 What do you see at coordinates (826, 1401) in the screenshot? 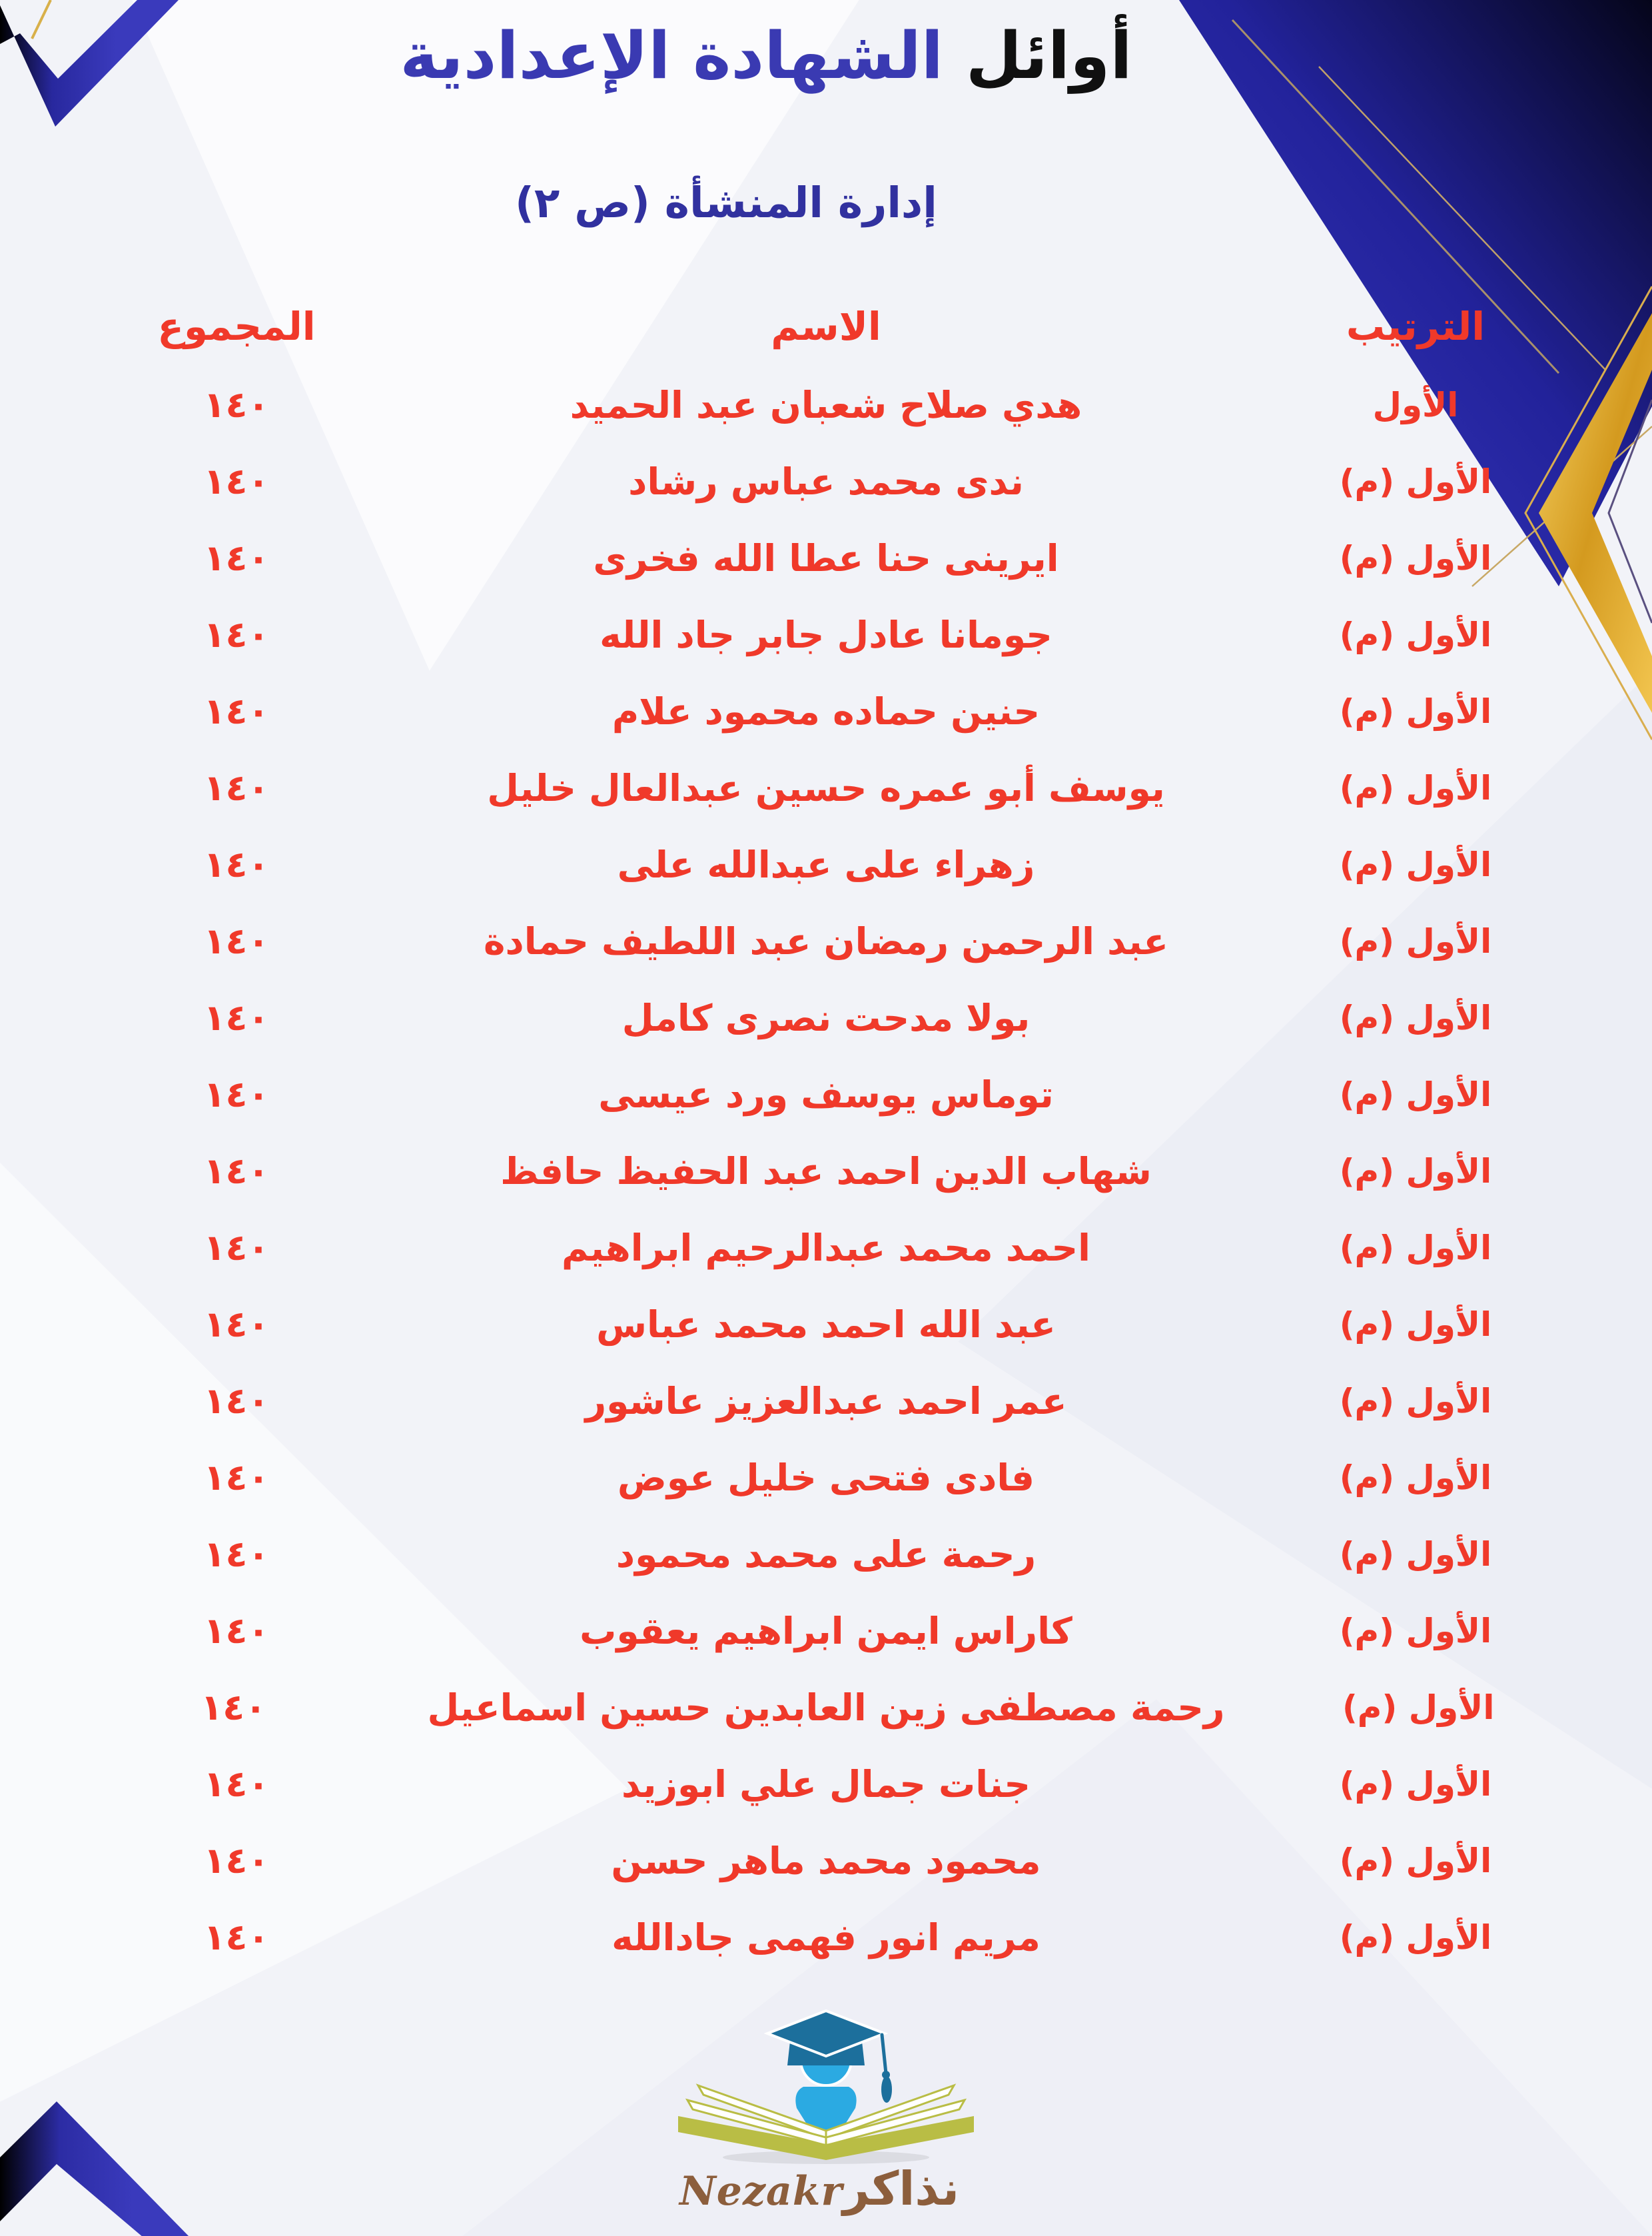
I see `table-row: الأول (م) عمر احمد عبدالعزيز عاشور ١٤٠` at bounding box center [826, 1401].